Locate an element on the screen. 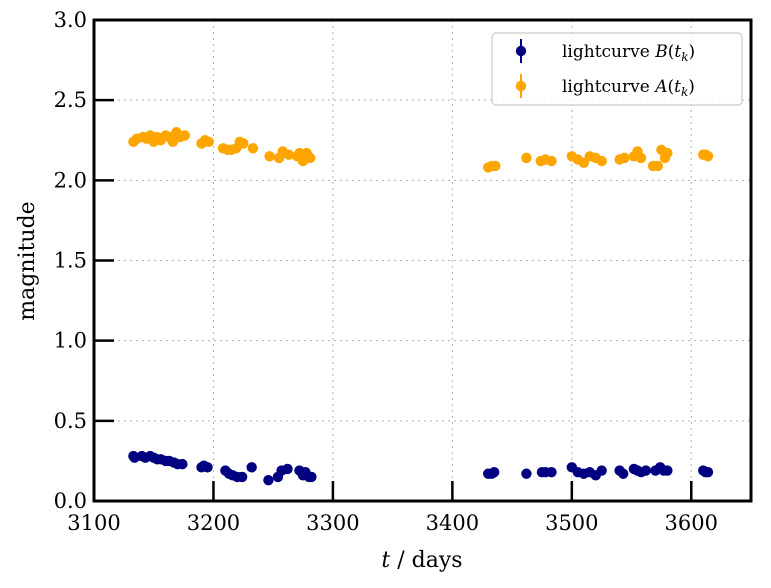 The width and height of the screenshot is (771, 588). legend-box is located at coordinates (617, 69).